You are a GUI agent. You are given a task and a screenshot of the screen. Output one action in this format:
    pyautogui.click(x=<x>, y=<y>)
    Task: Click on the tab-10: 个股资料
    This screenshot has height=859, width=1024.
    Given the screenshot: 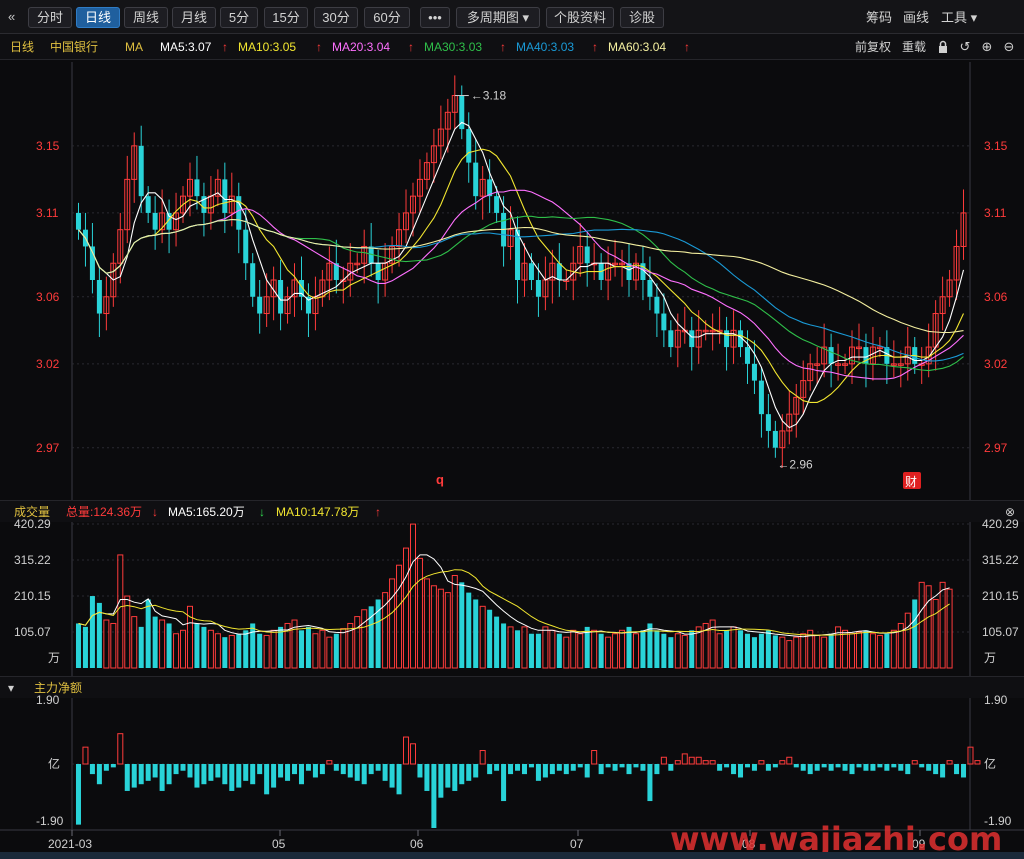 What is the action you would take?
    pyautogui.click(x=580, y=17)
    